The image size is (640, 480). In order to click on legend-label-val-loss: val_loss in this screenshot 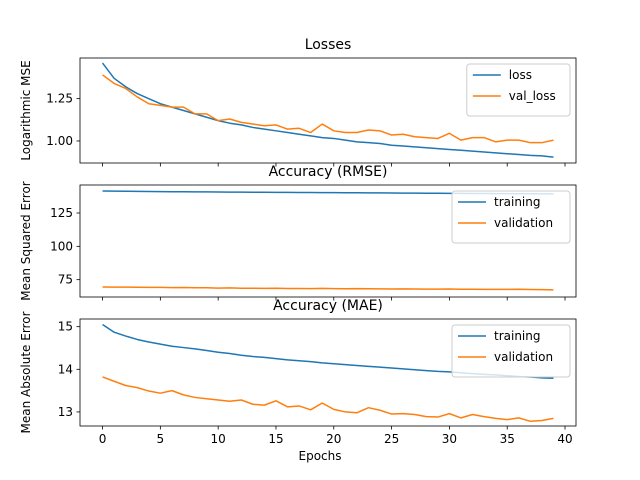, I will do `click(532, 96)`.